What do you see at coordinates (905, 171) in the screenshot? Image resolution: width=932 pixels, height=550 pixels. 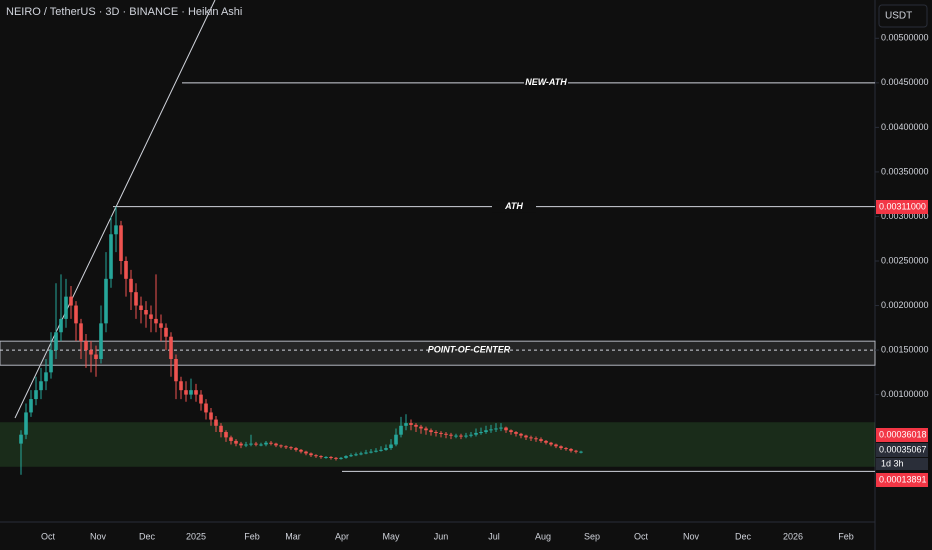 I see `y-tick-label: 0.00350000` at bounding box center [905, 171].